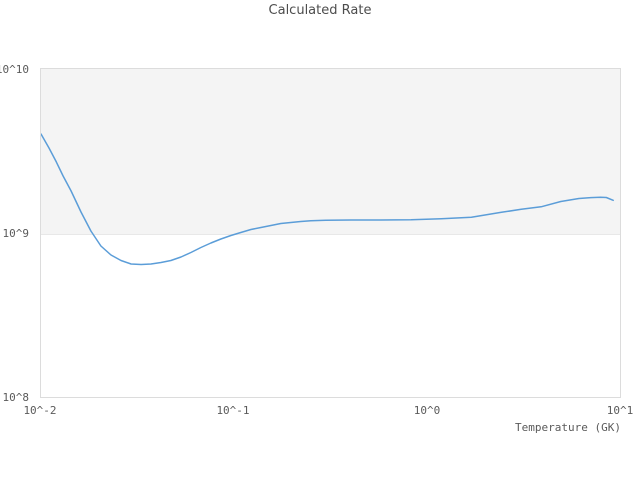 This screenshot has height=480, width=640. What do you see at coordinates (14, 69) in the screenshot?
I see `y-tick-1e10: 10^10` at bounding box center [14, 69].